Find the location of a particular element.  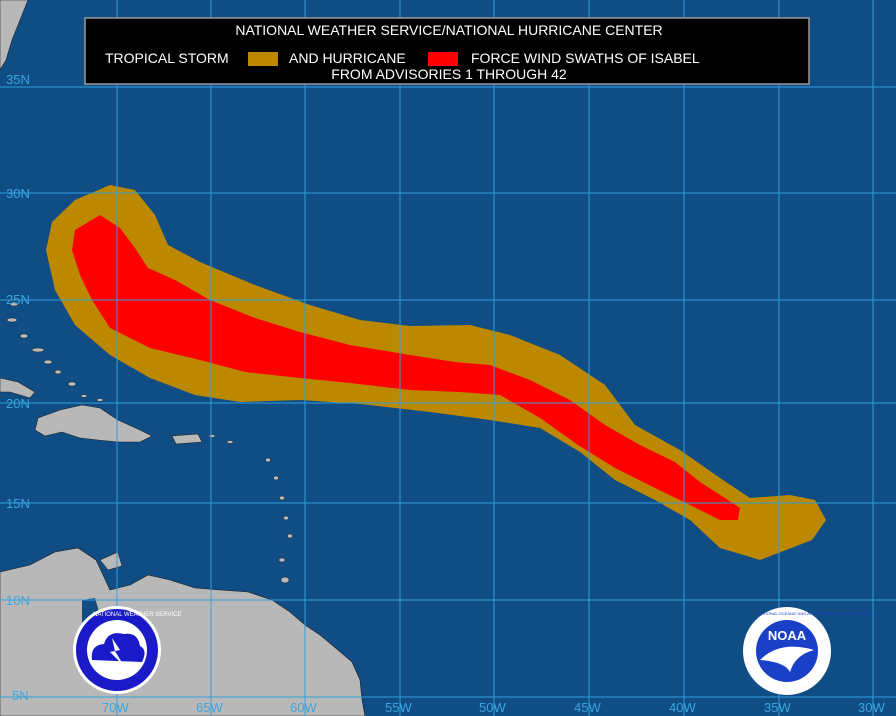

lon-label: 50W is located at coordinates (492, 707).